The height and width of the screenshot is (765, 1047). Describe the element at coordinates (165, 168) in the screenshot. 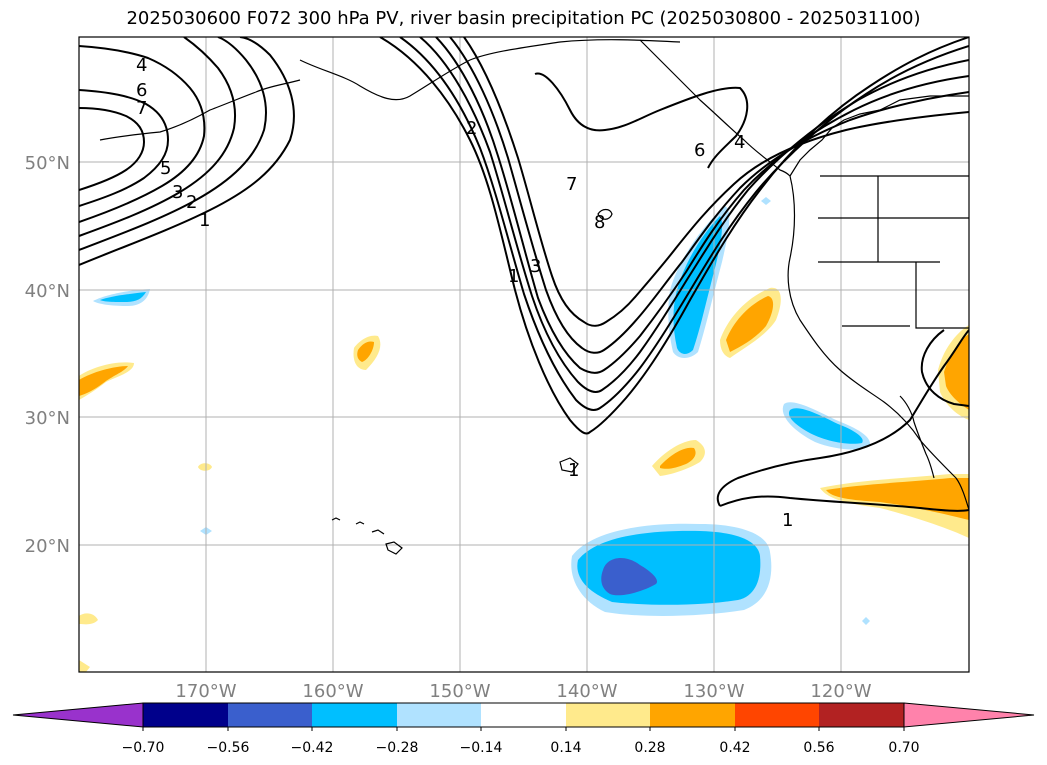

I see `contour-label: 5` at that location.